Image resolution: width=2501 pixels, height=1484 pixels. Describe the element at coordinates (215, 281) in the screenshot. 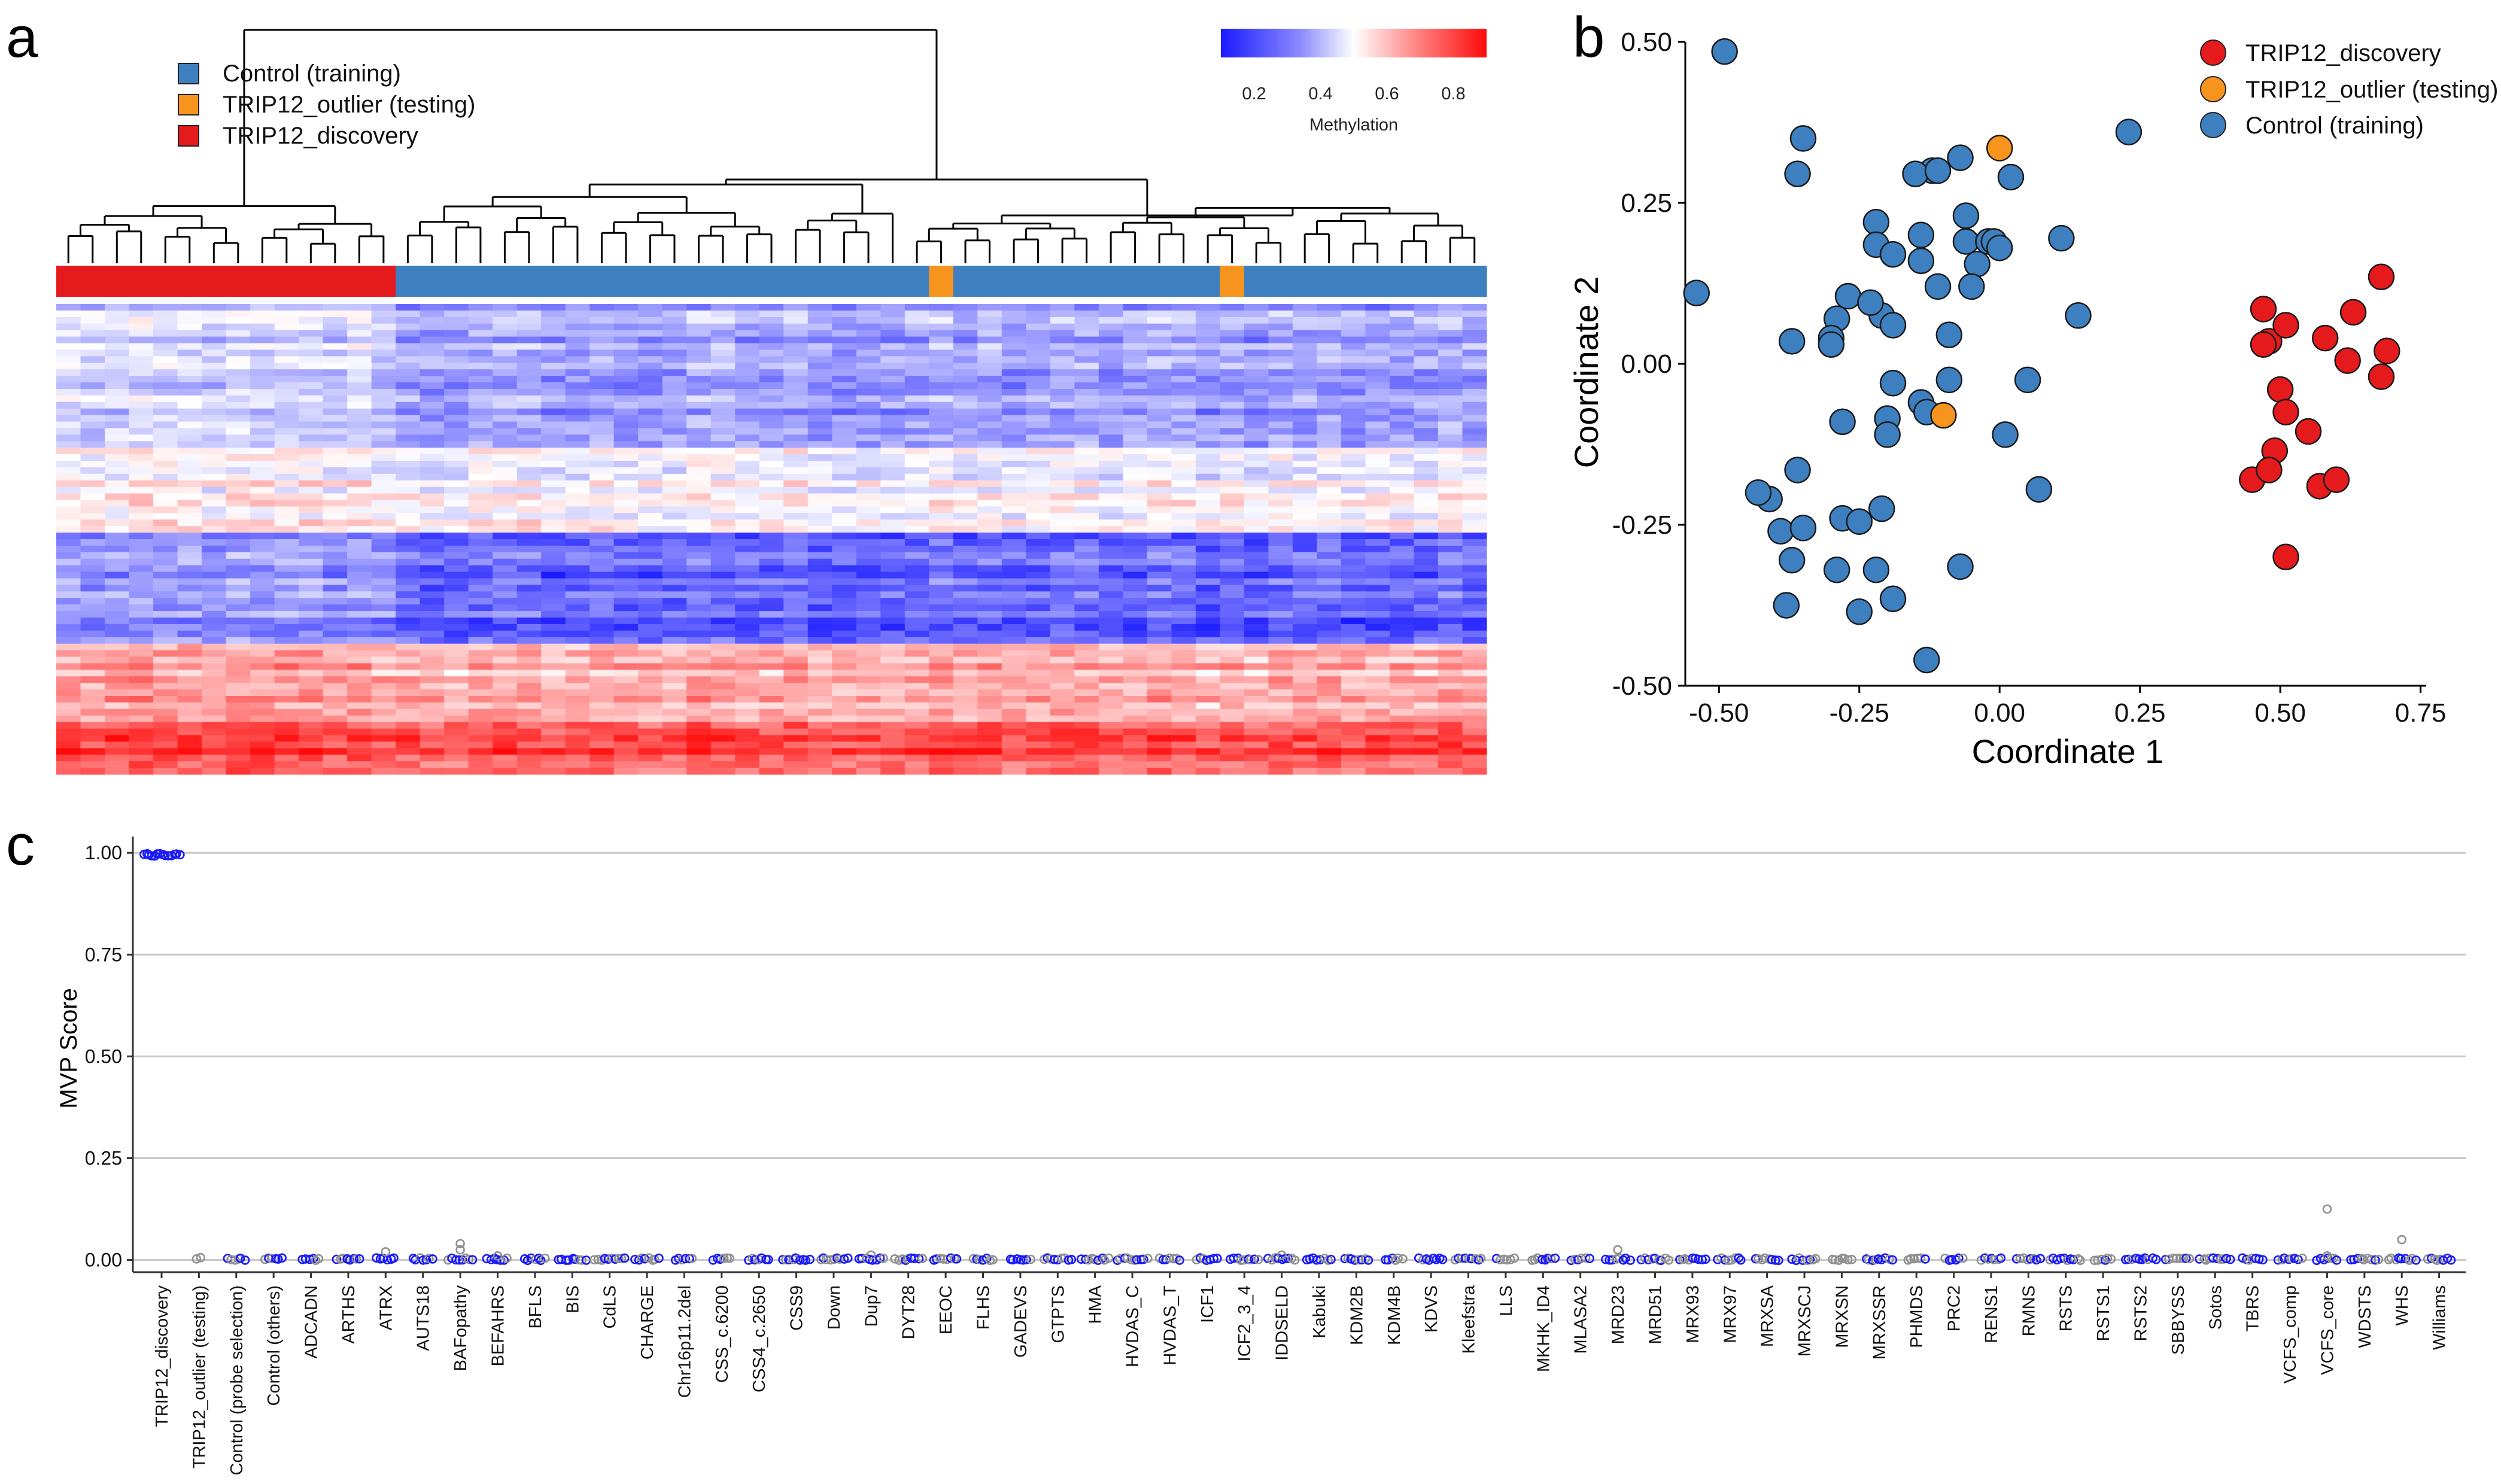

I see `group-cell-discovery` at that location.